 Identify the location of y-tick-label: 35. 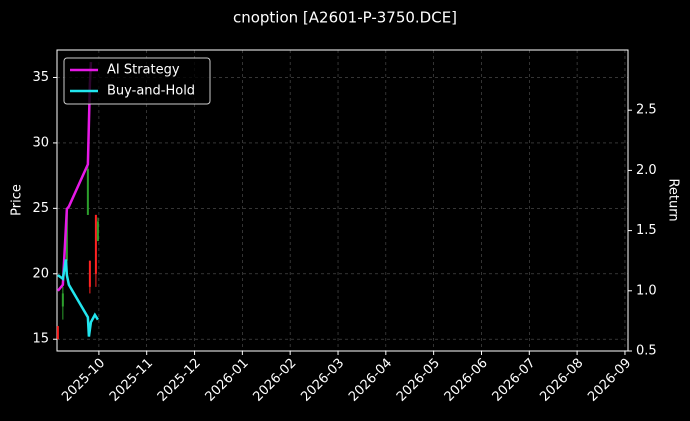
(40, 77).